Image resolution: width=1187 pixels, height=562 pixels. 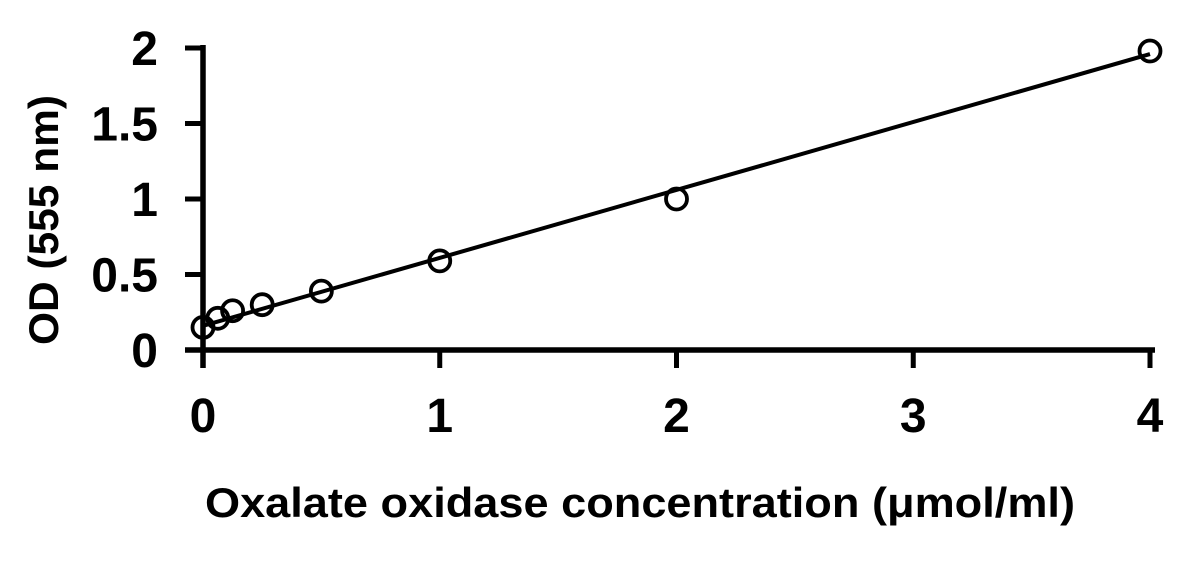 What do you see at coordinates (144, 200) in the screenshot?
I see `y-tick-label: 1` at bounding box center [144, 200].